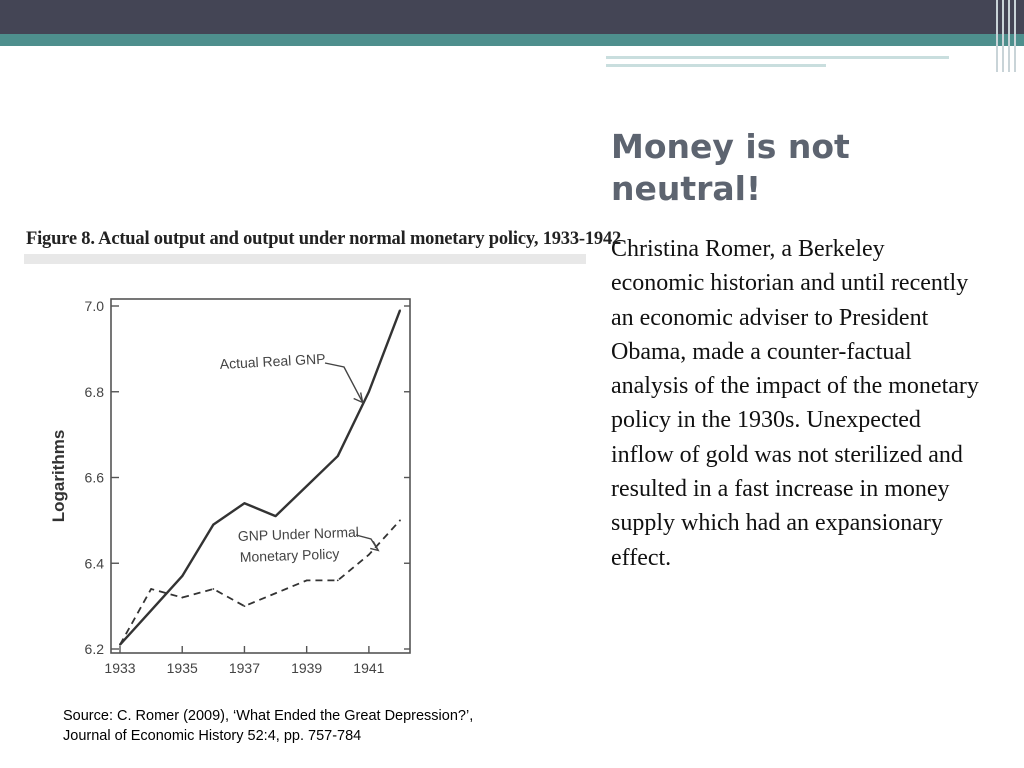 Image resolution: width=1024 pixels, height=768 pixels. I want to click on y-tick-label: 6.4, so click(95, 563).